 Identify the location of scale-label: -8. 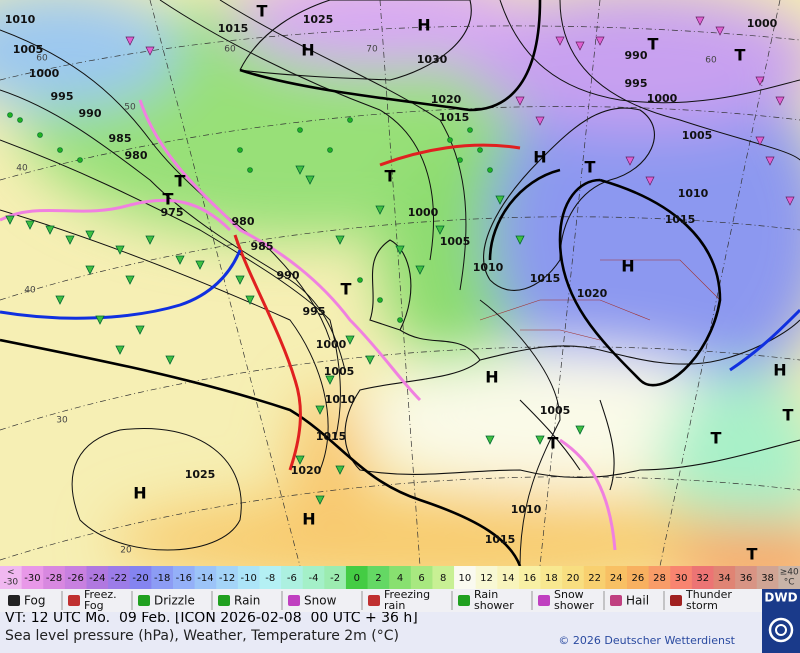
(270, 578).